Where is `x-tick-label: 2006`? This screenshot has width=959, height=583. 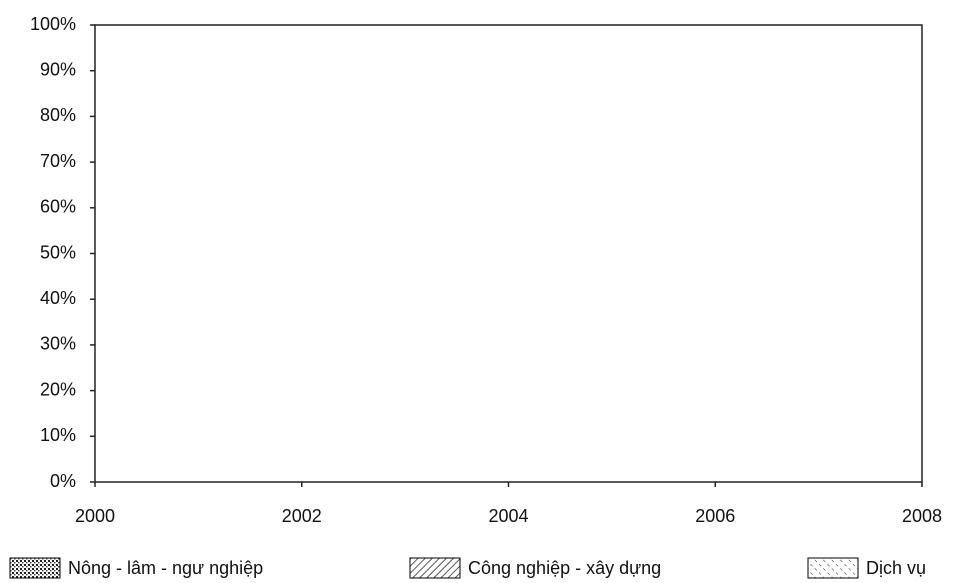 x-tick-label: 2006 is located at coordinates (715, 516).